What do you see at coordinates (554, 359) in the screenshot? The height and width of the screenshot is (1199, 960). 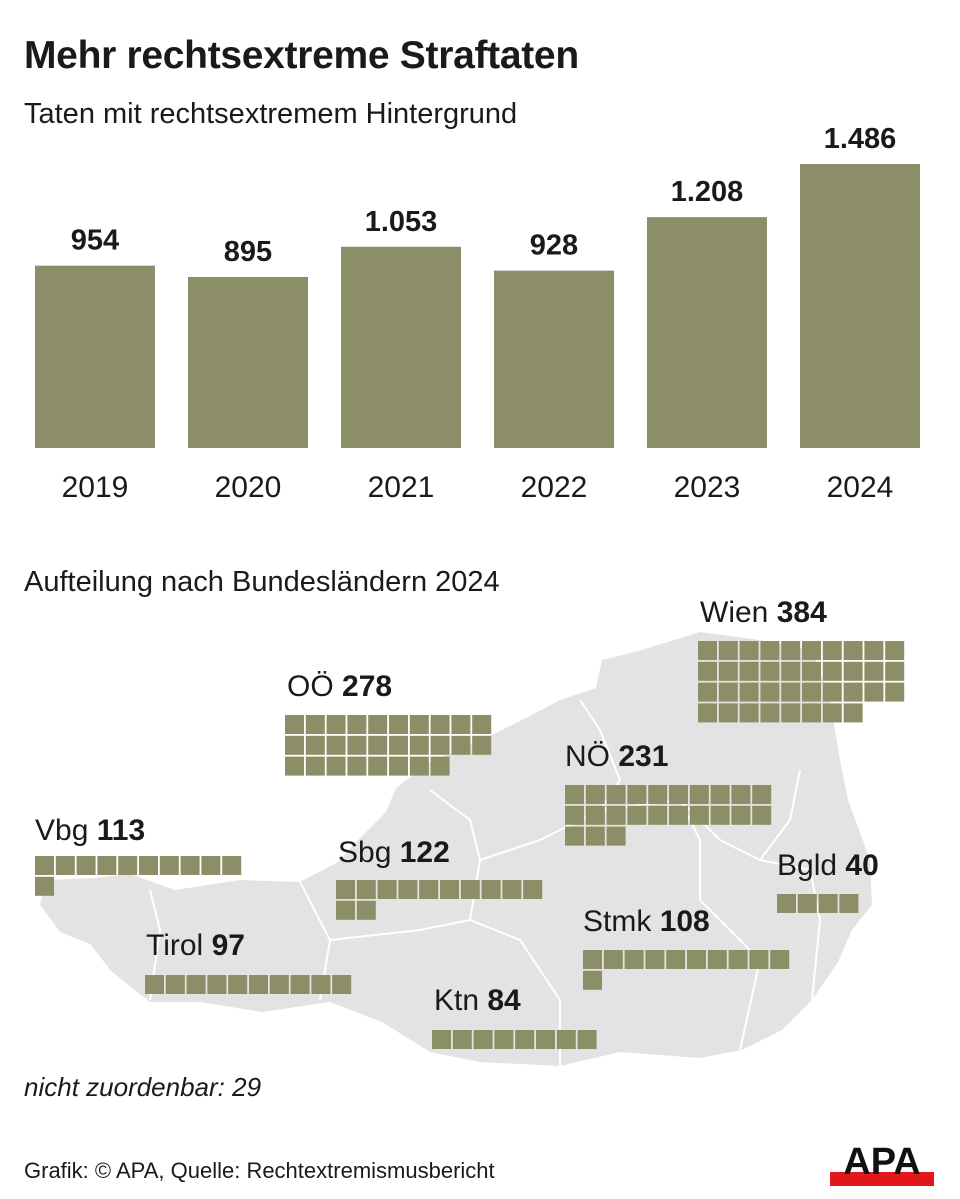 I see `bar-2022` at bounding box center [554, 359].